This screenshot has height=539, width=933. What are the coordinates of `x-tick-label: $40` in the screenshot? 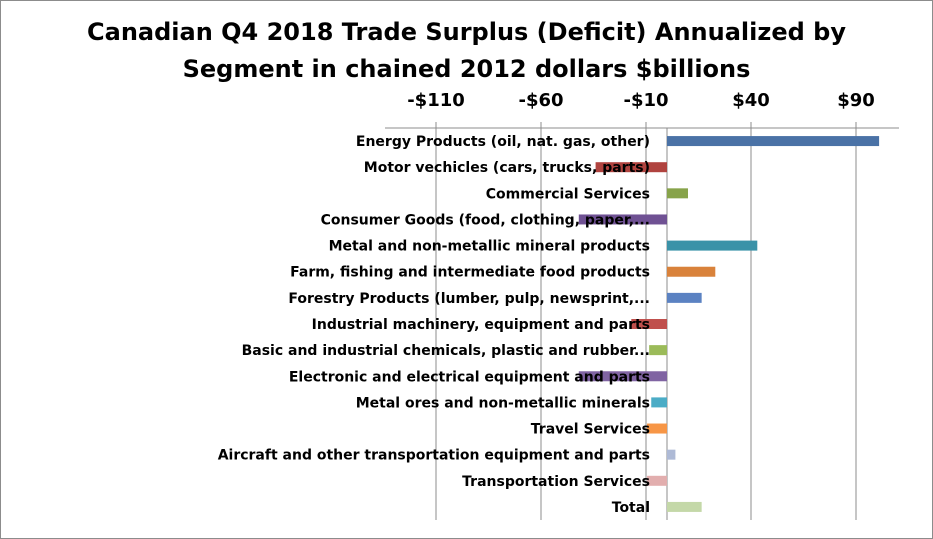 It's located at (751, 100).